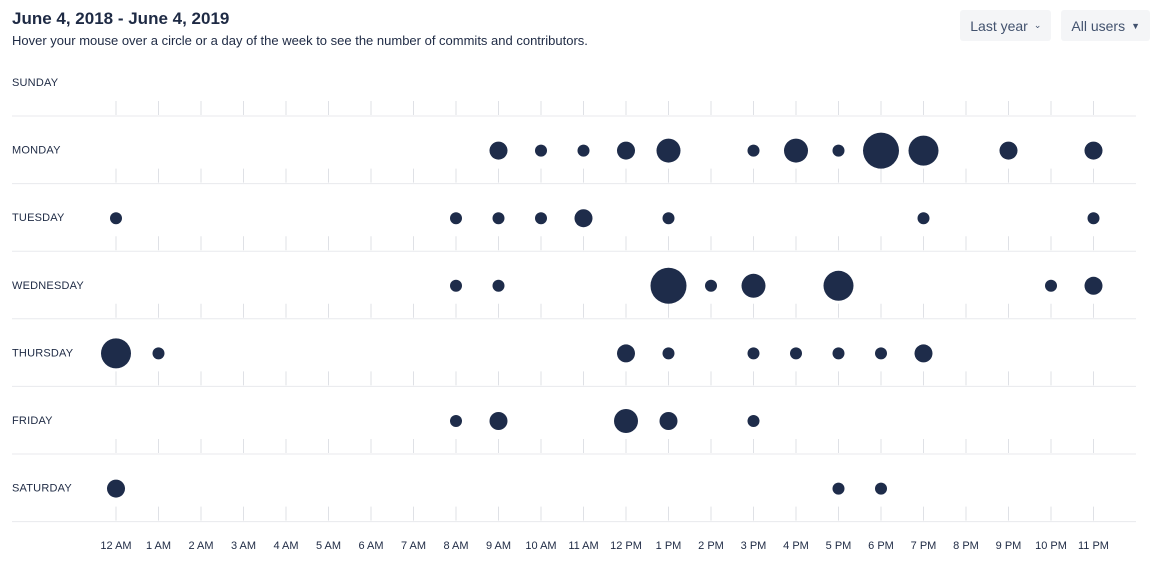 The image size is (1158, 588). I want to click on commit-dot-wednesday-11-pm, so click(1093, 285).